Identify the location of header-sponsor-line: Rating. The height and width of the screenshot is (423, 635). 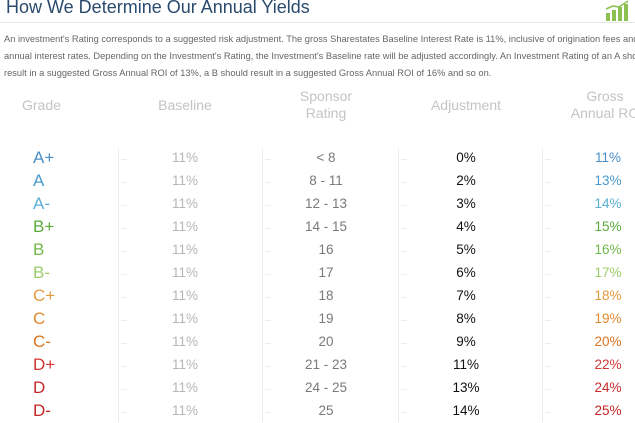
(326, 113).